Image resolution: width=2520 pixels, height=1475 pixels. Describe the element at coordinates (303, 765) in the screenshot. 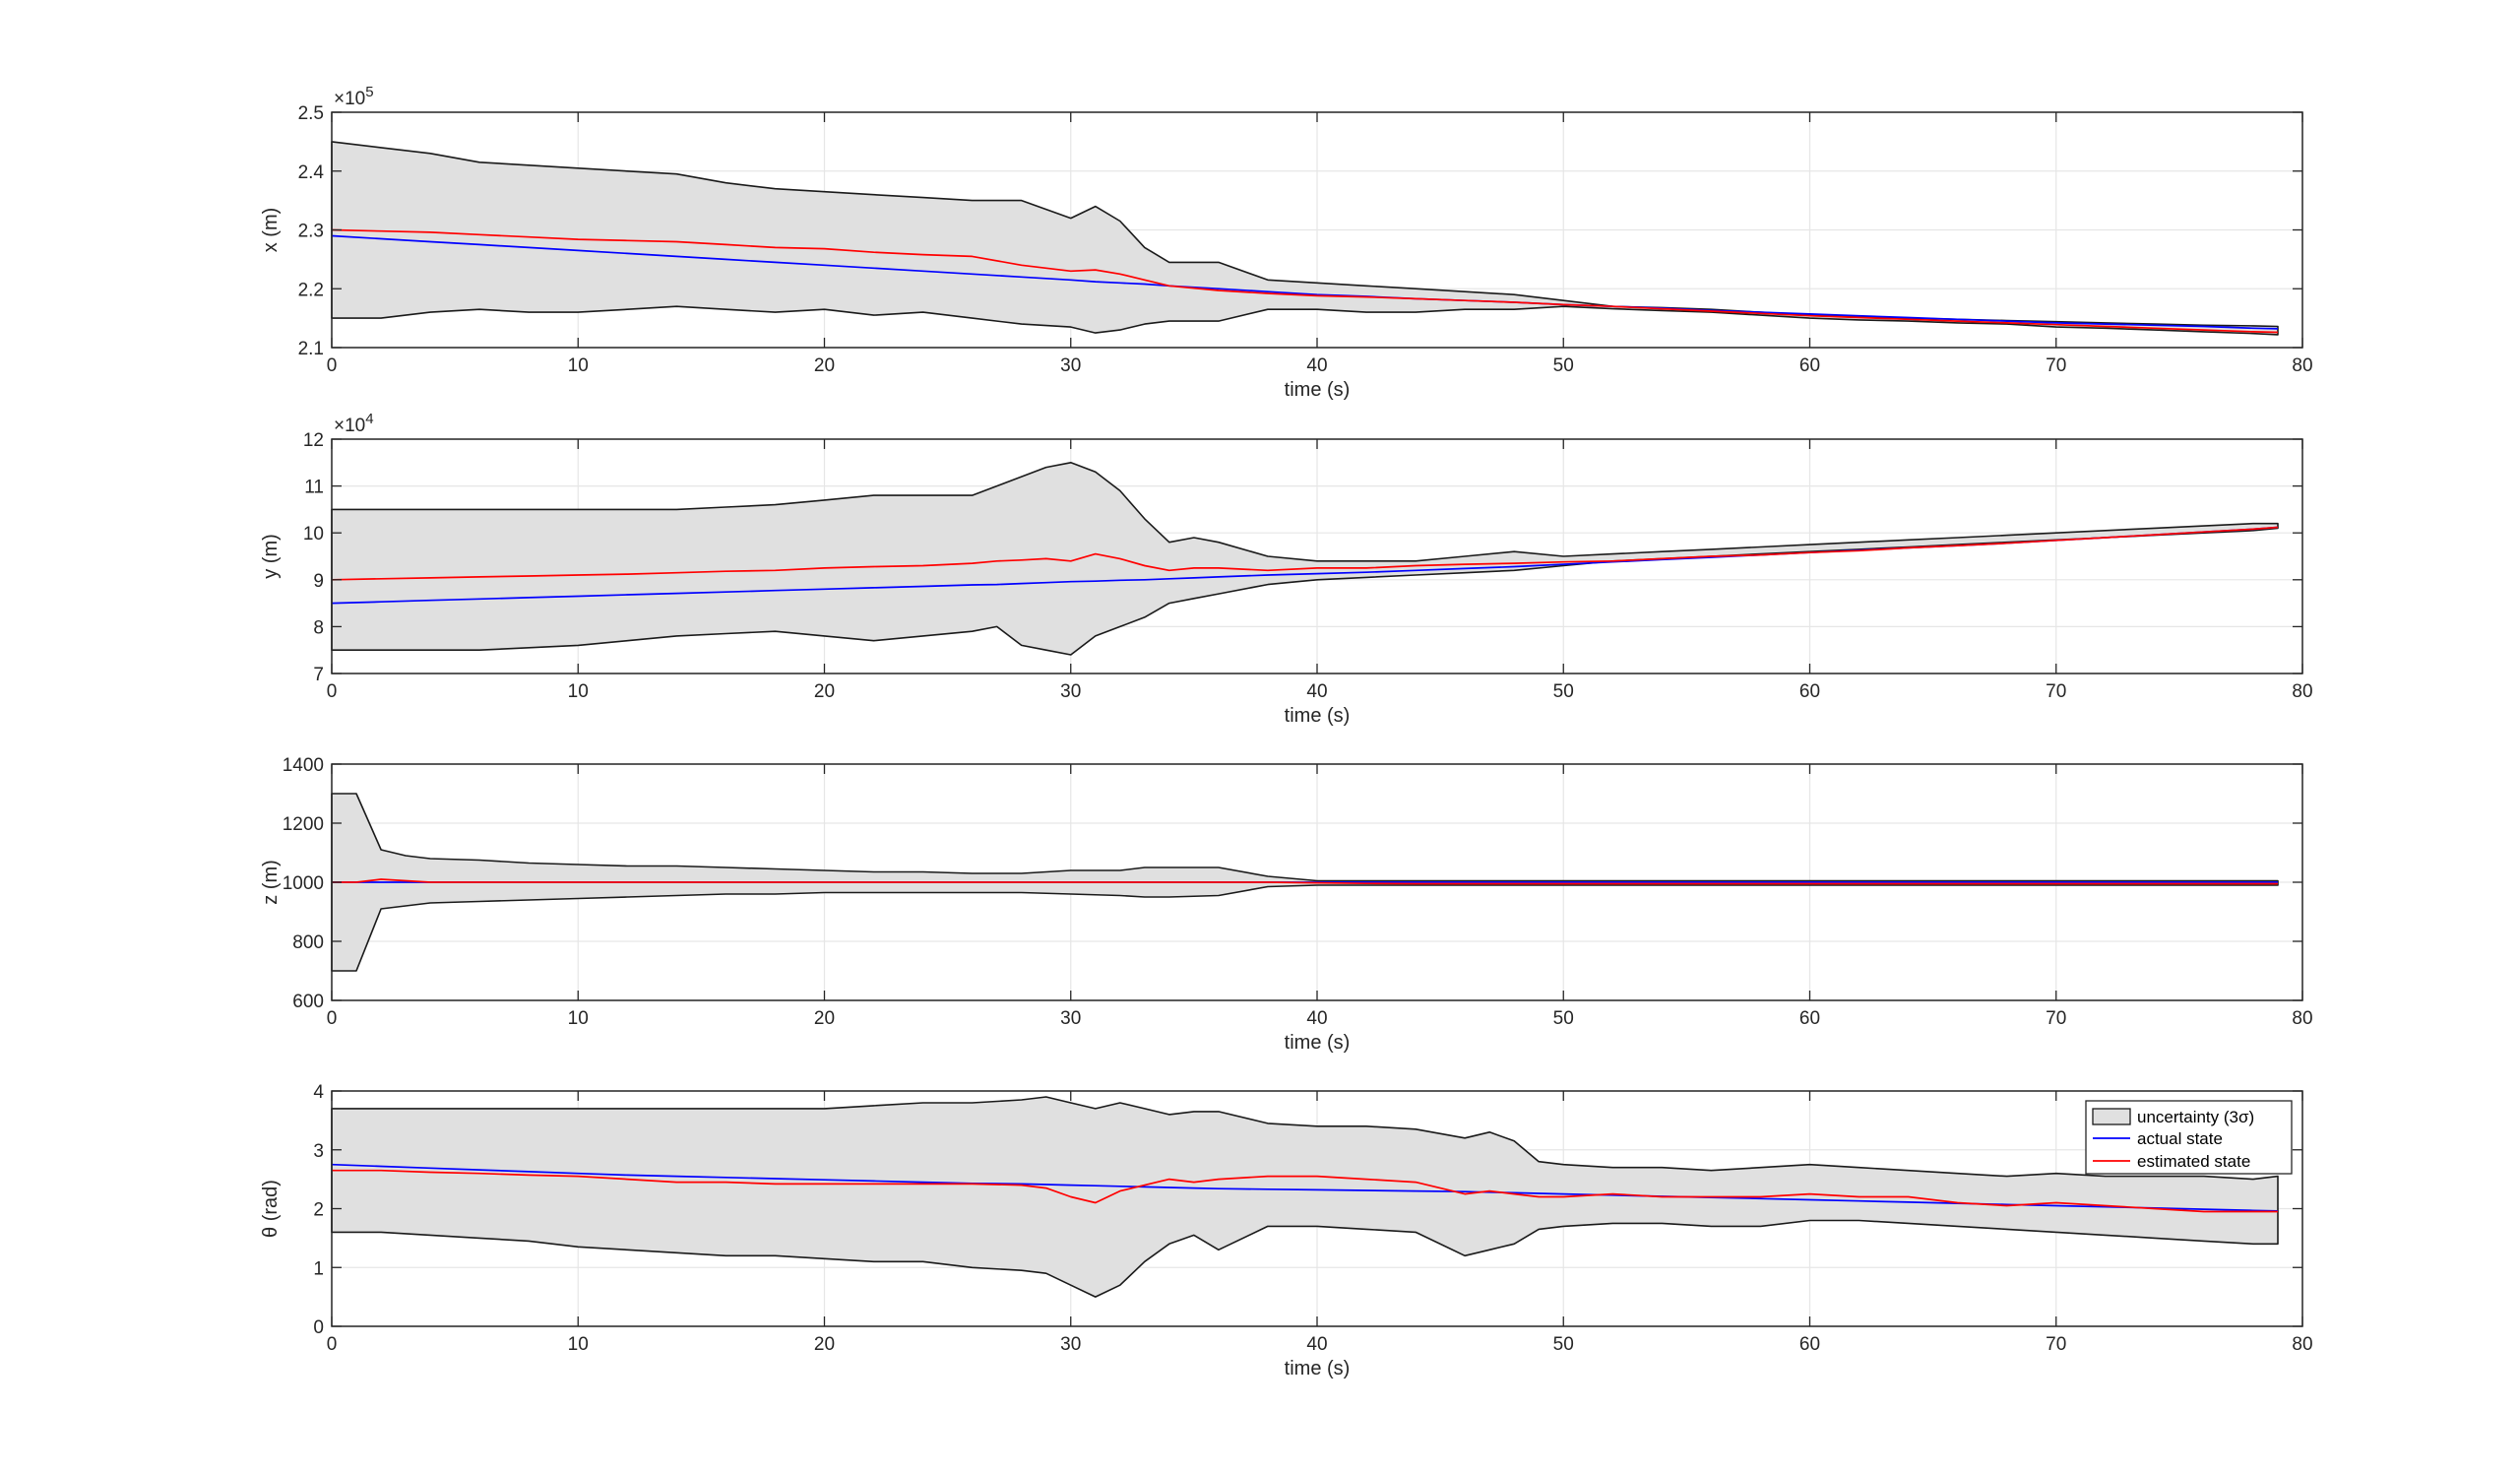

I see `y-tick-label: 1400` at that location.